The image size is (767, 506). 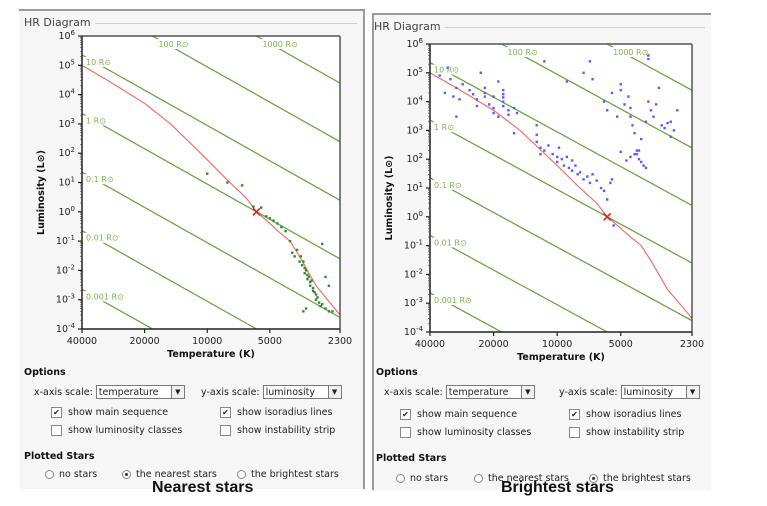 I want to click on sun-marker, so click(x=256, y=211).